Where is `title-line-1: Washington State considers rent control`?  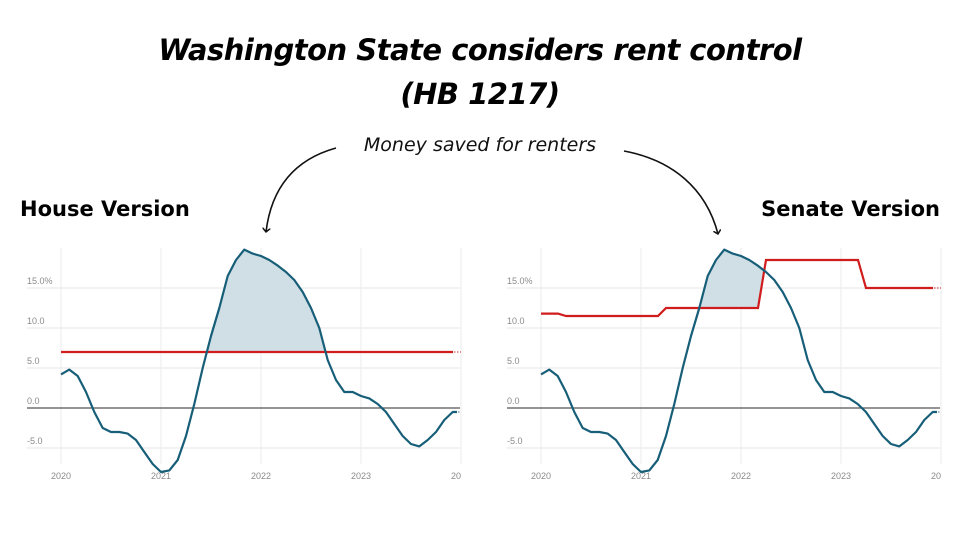
title-line-1: Washington State considers rent control is located at coordinates (480, 50).